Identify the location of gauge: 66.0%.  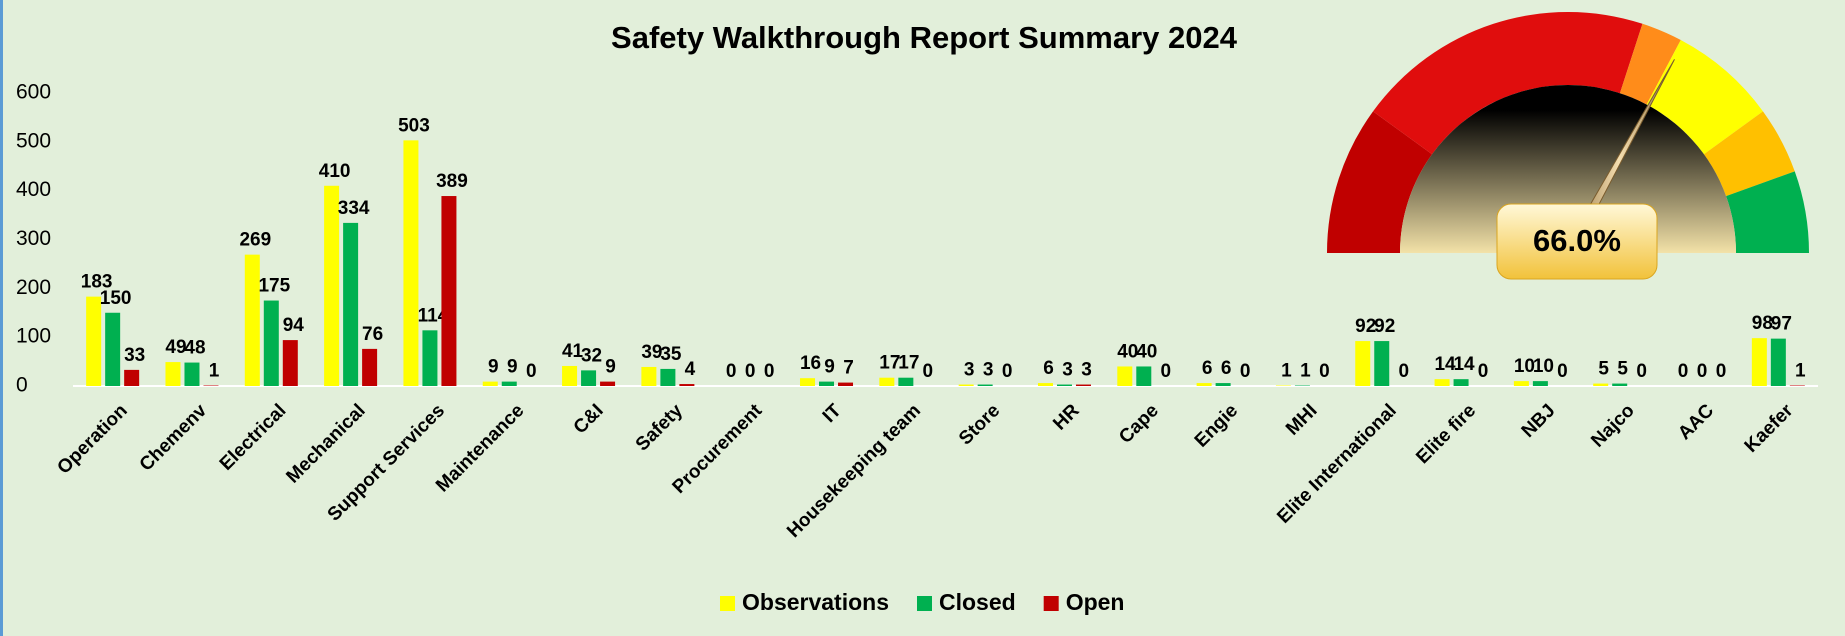
(1568, 145).